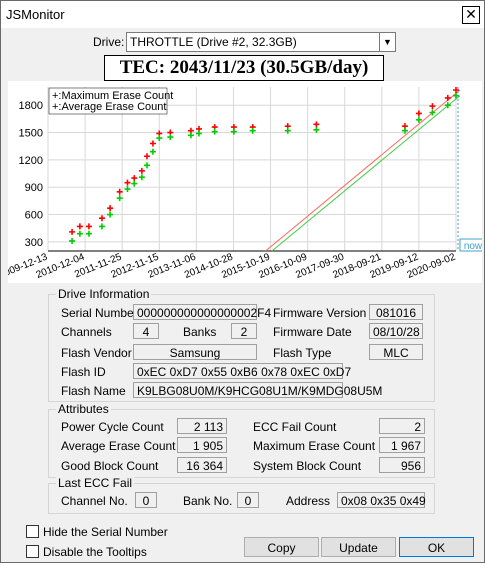 This screenshot has height=563, width=485. Describe the element at coordinates (202, 426) in the screenshot. I see `power-cycle-field: 2 113` at that location.